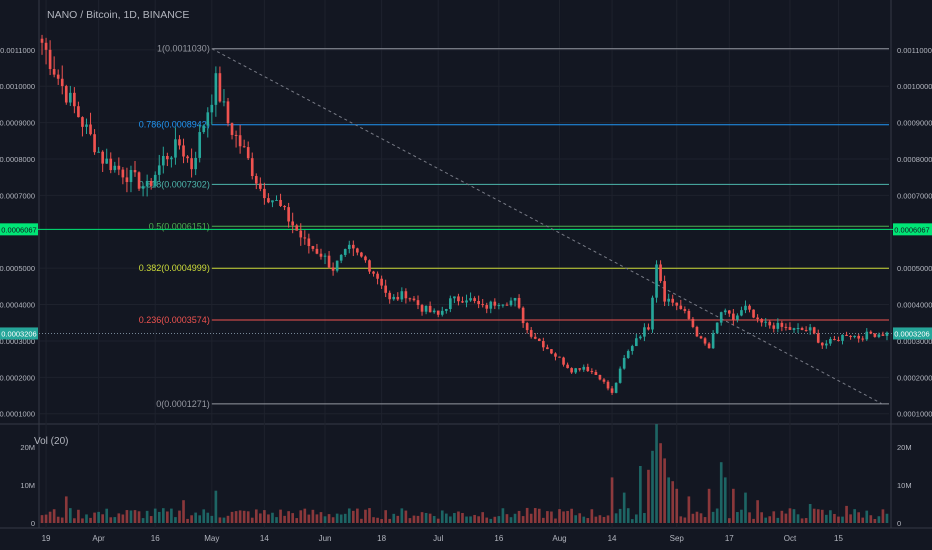  I want to click on price-marker-label-right: 0.0006067, so click(911, 229).